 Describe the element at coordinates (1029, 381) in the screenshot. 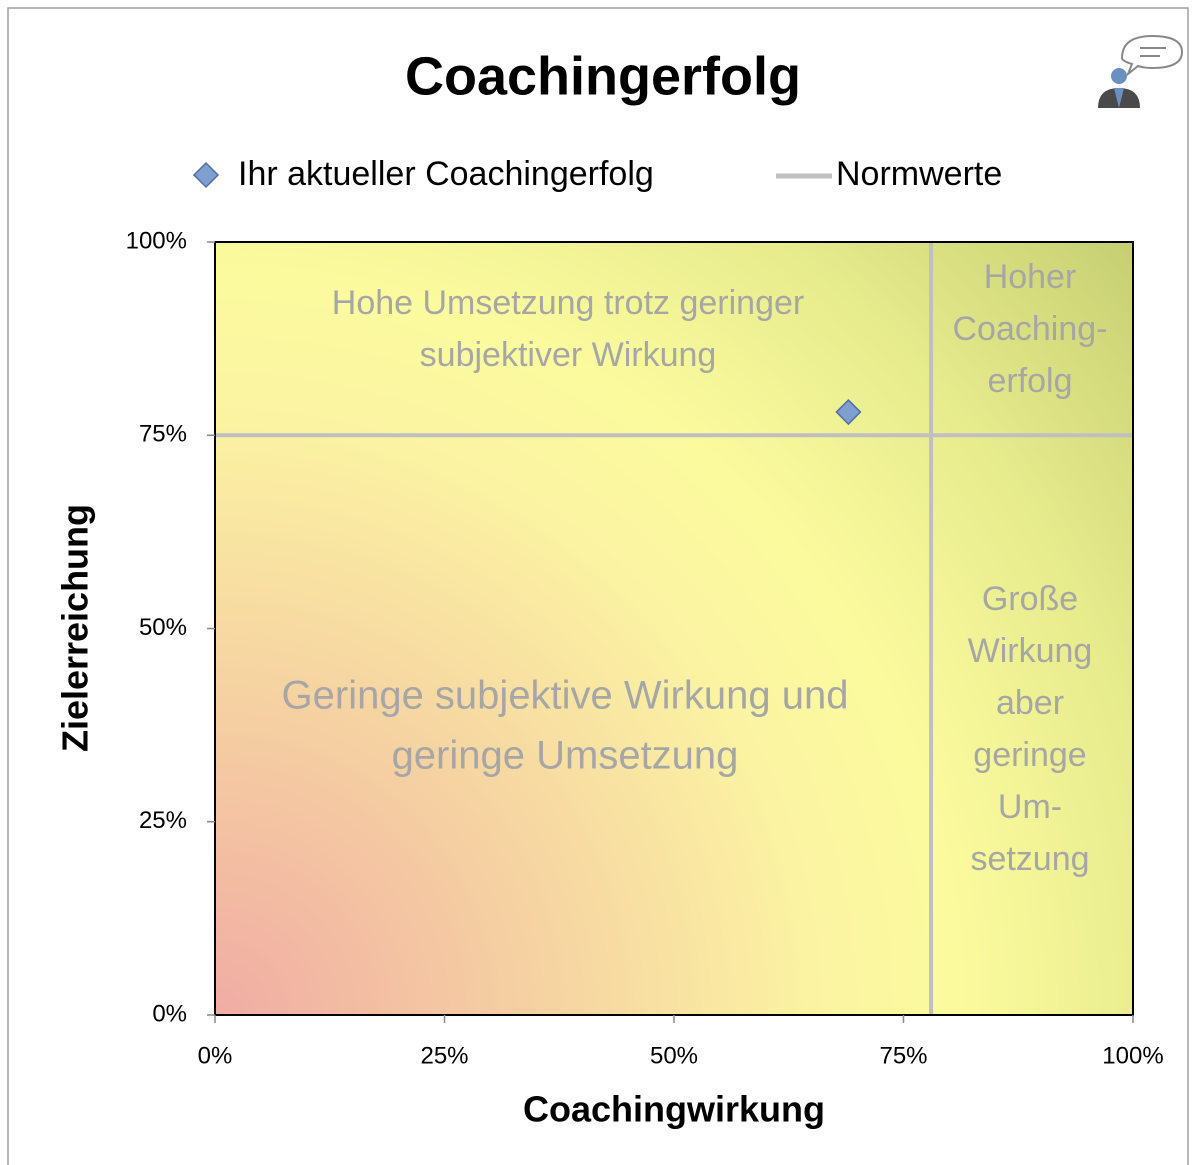

I see `quadrant-label: erfolg` at that location.